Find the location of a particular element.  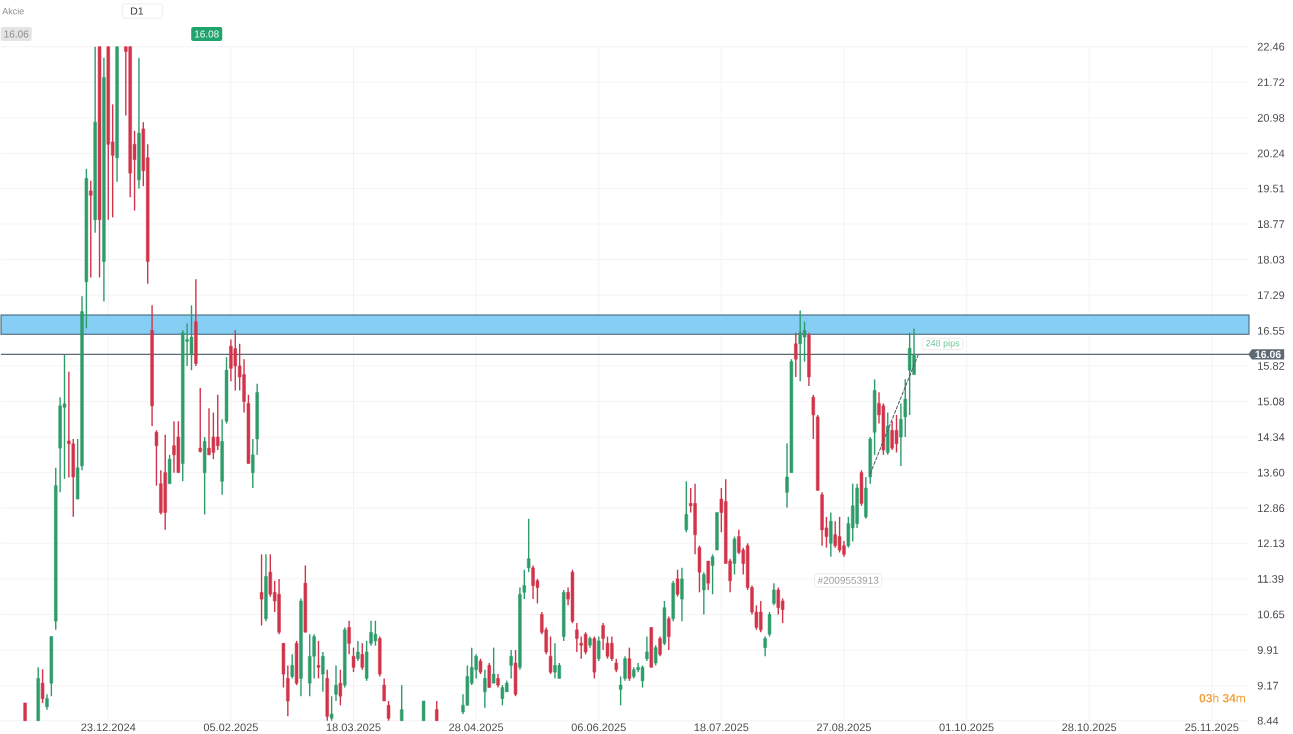

y-tick-label: 11.39 is located at coordinates (1271, 579).